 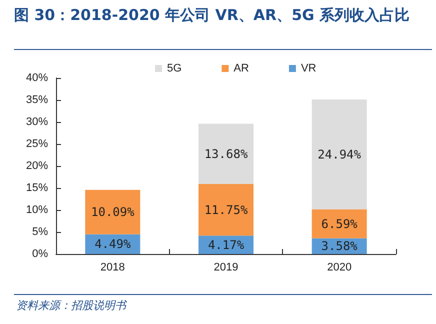 What do you see at coordinates (113, 244) in the screenshot?
I see `data-label: 4.49%` at bounding box center [113, 244].